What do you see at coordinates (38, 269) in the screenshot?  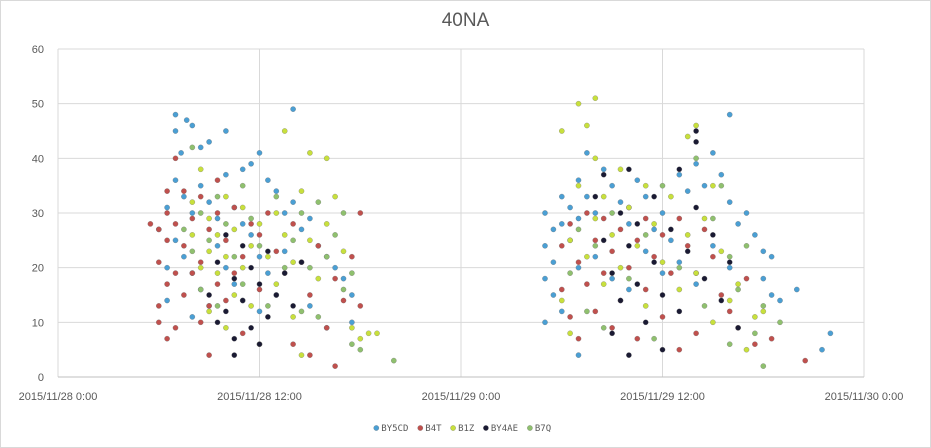 I see `y-tick-label: 20` at bounding box center [38, 269].